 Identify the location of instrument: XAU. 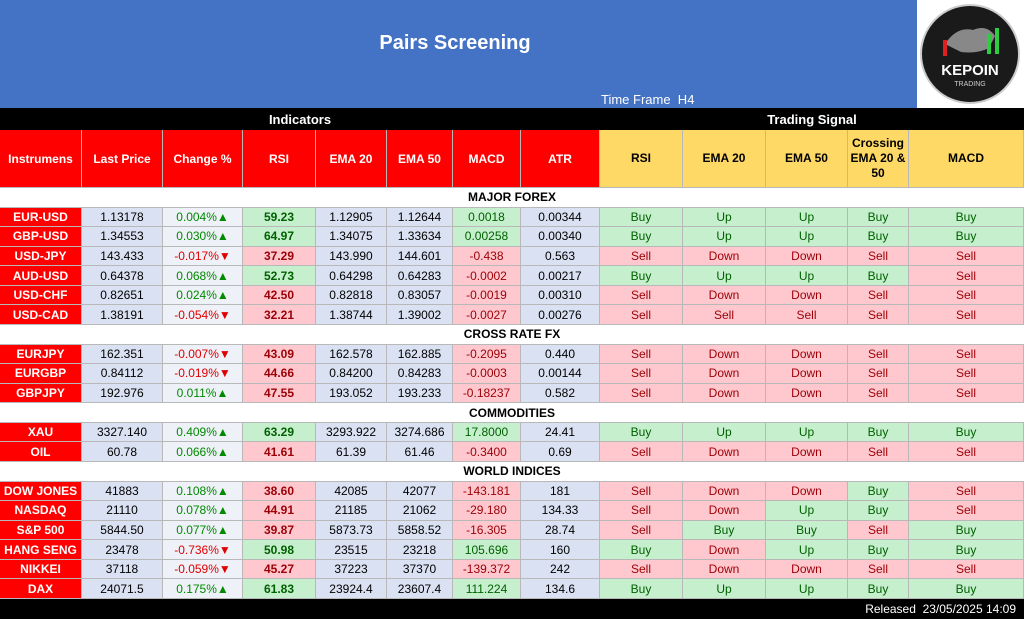
(41, 432).